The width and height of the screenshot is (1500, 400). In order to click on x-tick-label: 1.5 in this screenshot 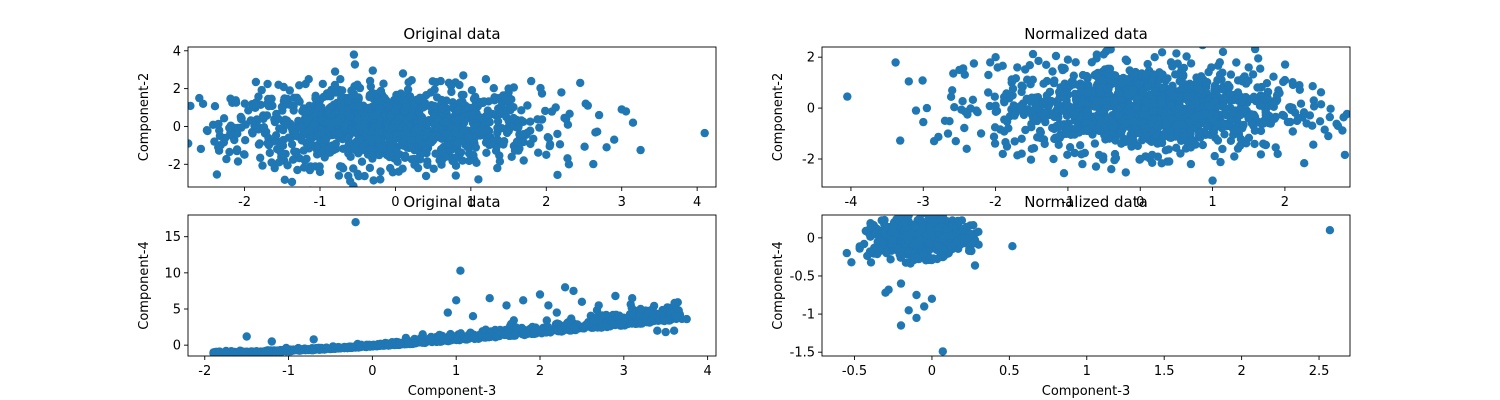, I will do `click(1164, 371)`.